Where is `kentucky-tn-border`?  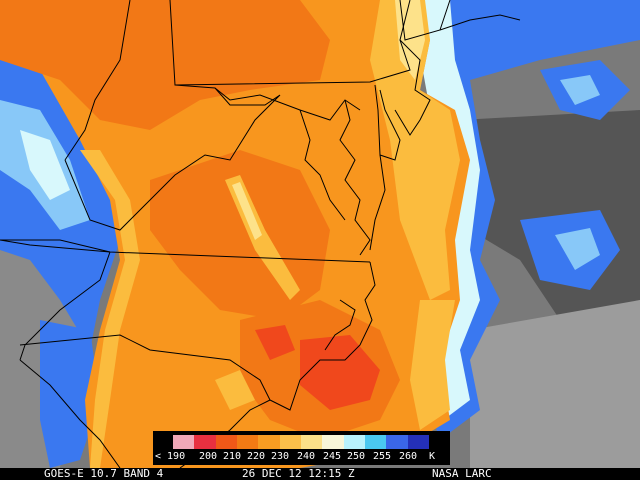 kentucky-tn-border is located at coordinates (55, 246).